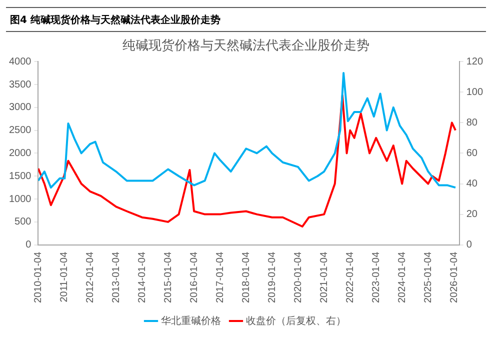  What do you see at coordinates (246, 277) in the screenshot?
I see `x-tick-label: 2018-01-04` at bounding box center [246, 277].